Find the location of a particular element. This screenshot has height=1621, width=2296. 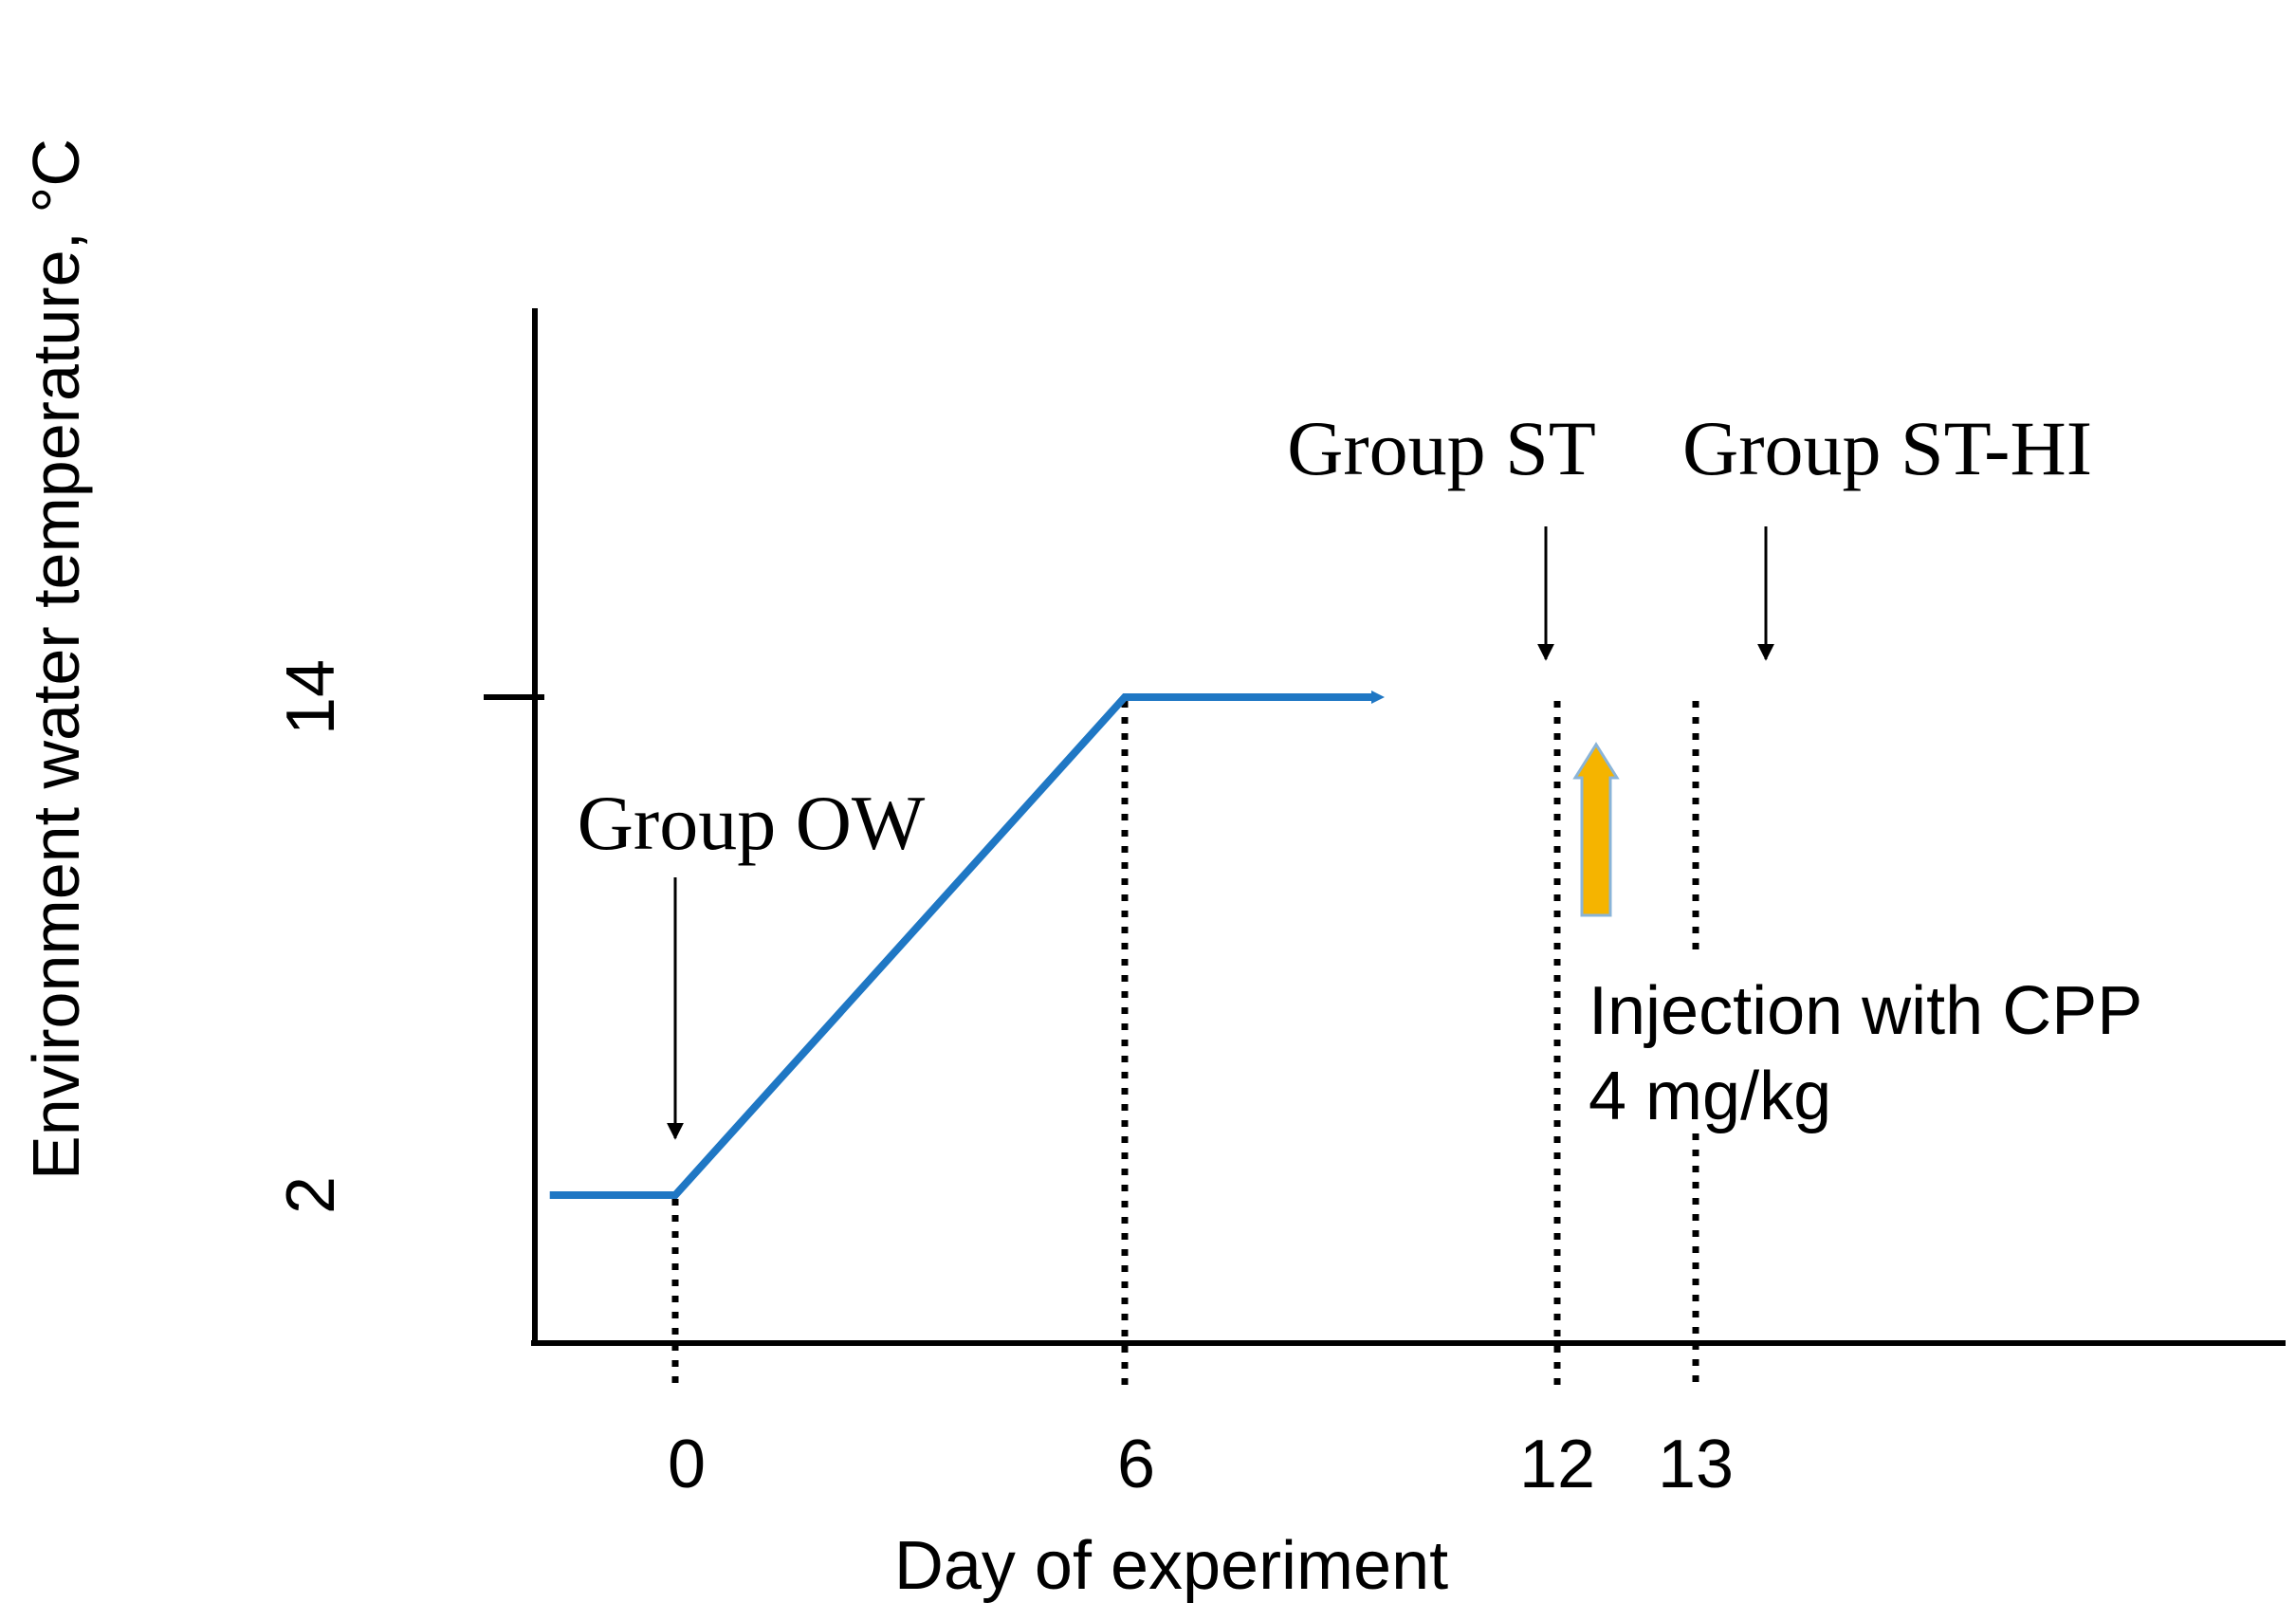

injection-label-line2: 4 mg/kg is located at coordinates (1710, 1097).